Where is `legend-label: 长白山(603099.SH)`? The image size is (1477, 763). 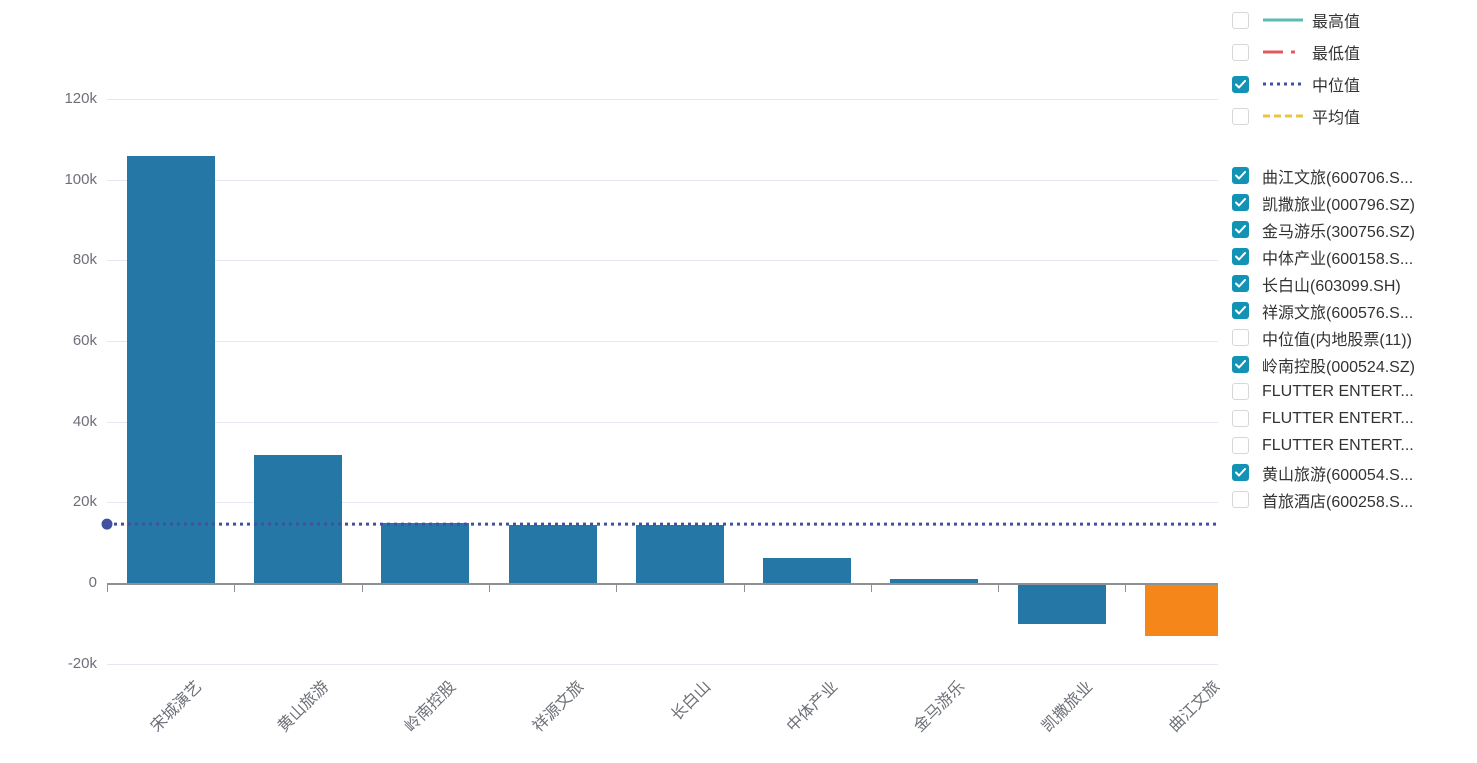 legend-label: 长白山(603099.SH) is located at coordinates (1331, 286).